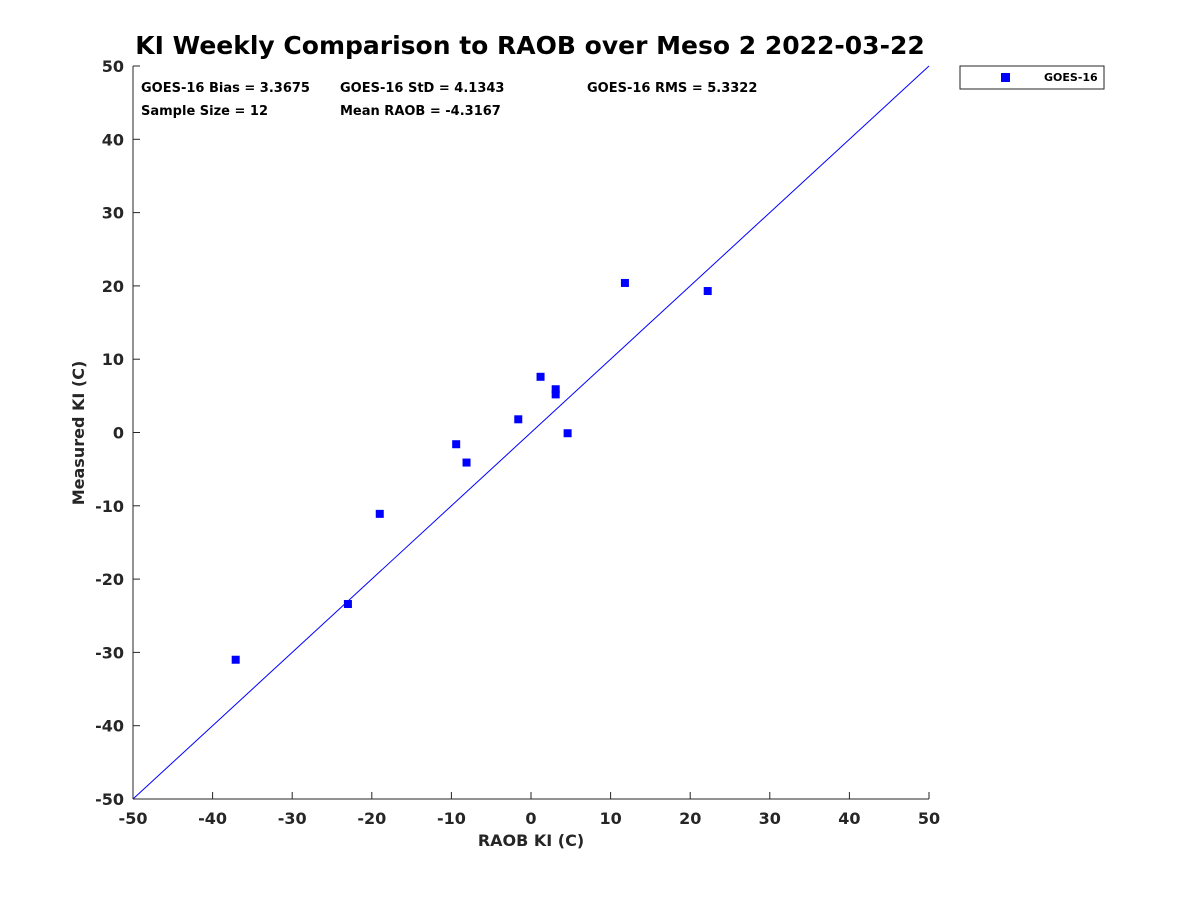 This screenshot has width=1200, height=900. I want to click on y-ticks: -50 -40 -30 -20 -10 0 10 20 30 40 50, so click(117, 433).